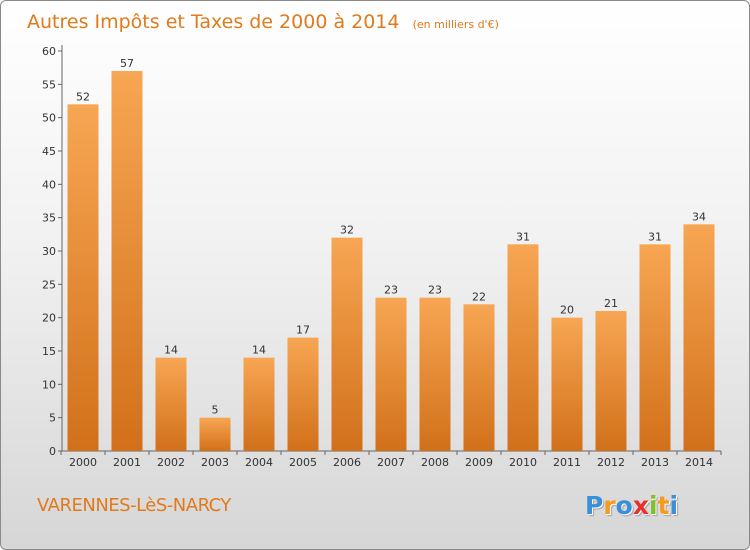 The image size is (750, 550). Describe the element at coordinates (609, 505) in the screenshot. I see `logo-letter: r` at that location.